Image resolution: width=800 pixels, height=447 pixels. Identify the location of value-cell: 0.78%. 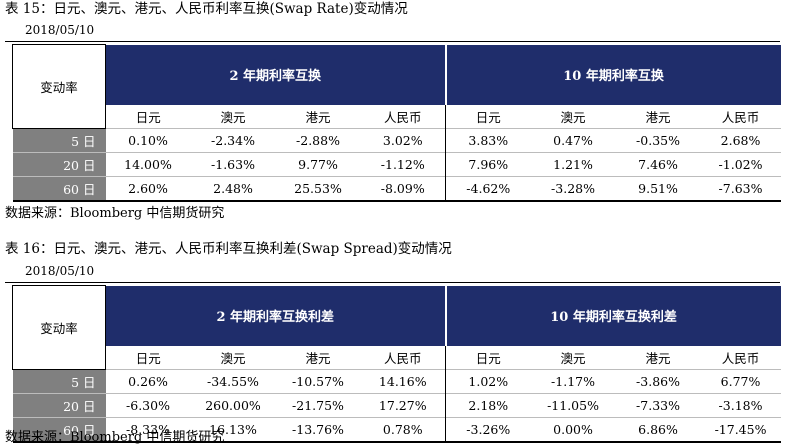
(403, 429).